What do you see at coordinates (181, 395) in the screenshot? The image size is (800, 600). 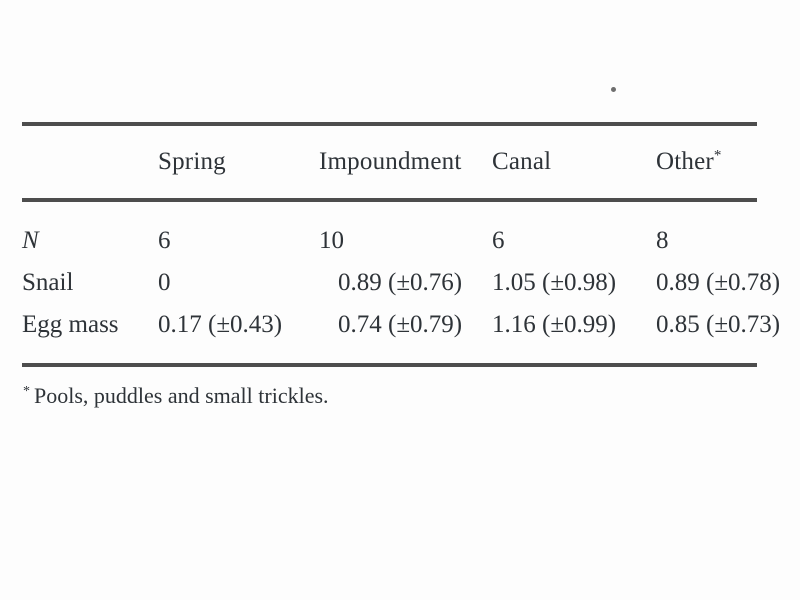 I see `footnote-text: Pools, puddles and small trickles.` at bounding box center [181, 395].